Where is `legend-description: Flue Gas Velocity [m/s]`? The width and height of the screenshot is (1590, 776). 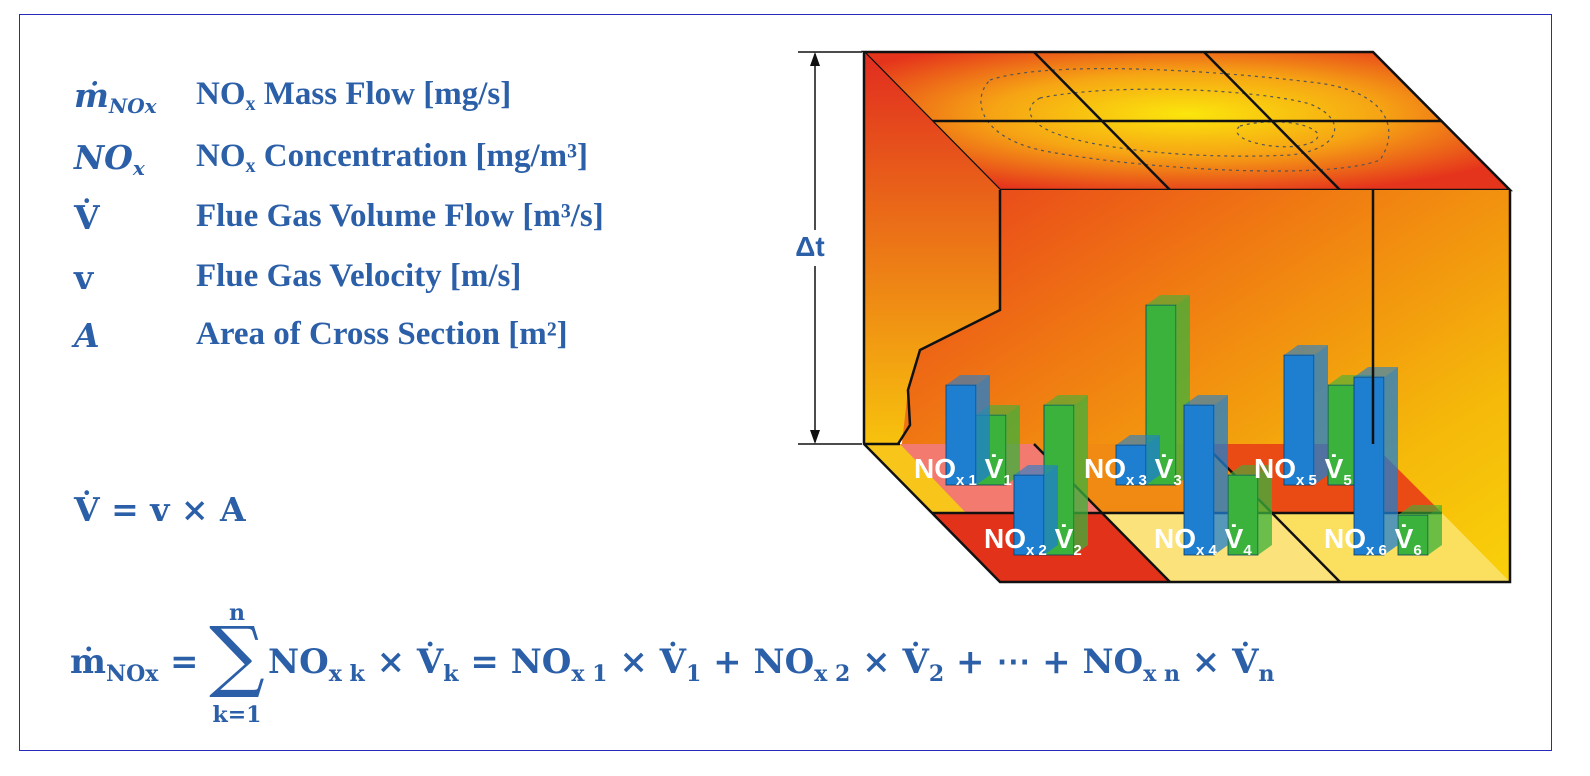 legend-description: Flue Gas Velocity [m/s] is located at coordinates (359, 276).